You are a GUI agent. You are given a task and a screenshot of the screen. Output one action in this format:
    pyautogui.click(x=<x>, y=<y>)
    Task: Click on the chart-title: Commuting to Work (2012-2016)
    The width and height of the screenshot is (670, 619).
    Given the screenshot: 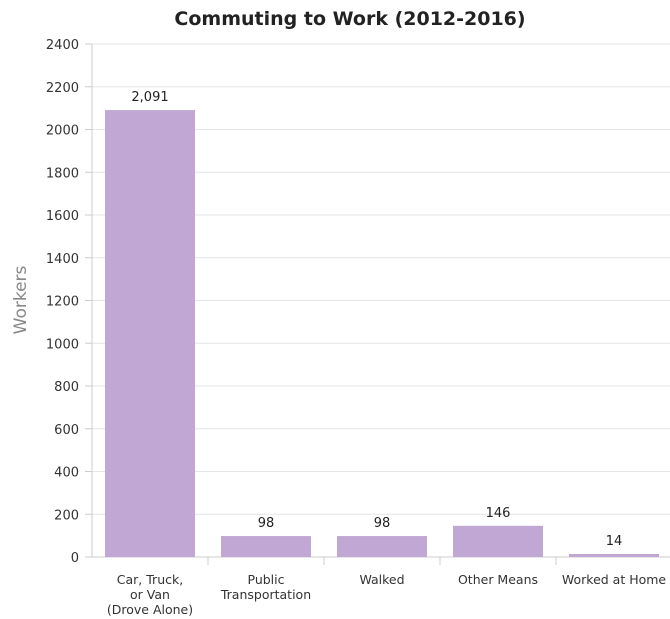 What is the action you would take?
    pyautogui.click(x=350, y=19)
    